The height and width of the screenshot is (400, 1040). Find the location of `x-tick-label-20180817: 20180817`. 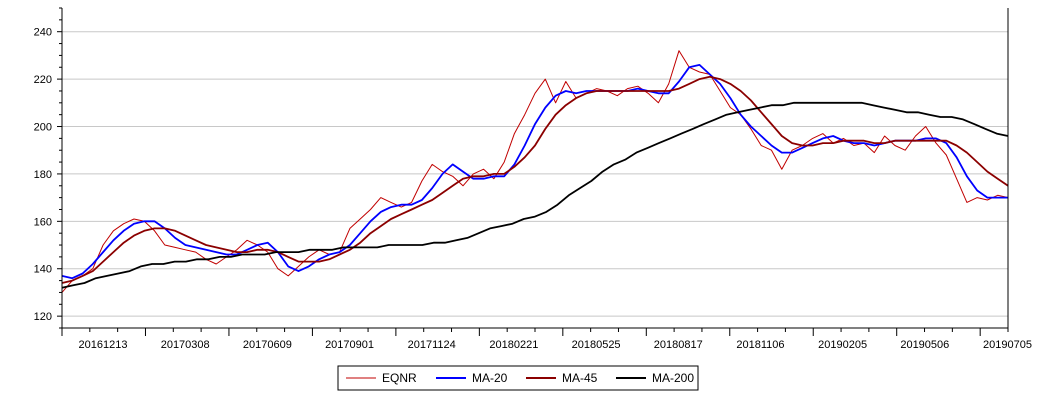

x-tick-label-20180817: 20180817 is located at coordinates (678, 345).